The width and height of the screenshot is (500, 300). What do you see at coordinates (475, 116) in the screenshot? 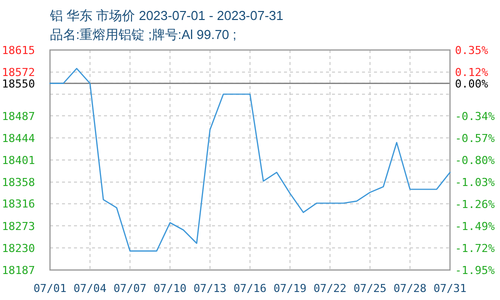
I see `y2-tick-label: -0.34%` at bounding box center [475, 116].